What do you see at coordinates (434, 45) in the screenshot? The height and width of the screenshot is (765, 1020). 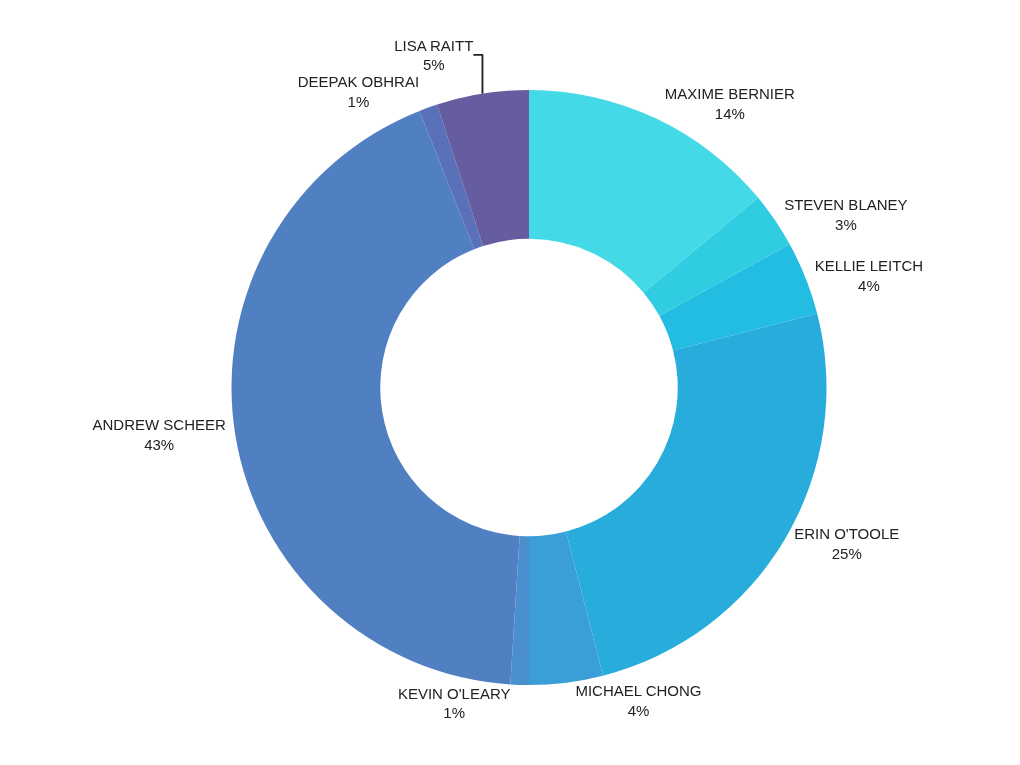 I see `slice-label: LISA RAITT` at bounding box center [434, 45].